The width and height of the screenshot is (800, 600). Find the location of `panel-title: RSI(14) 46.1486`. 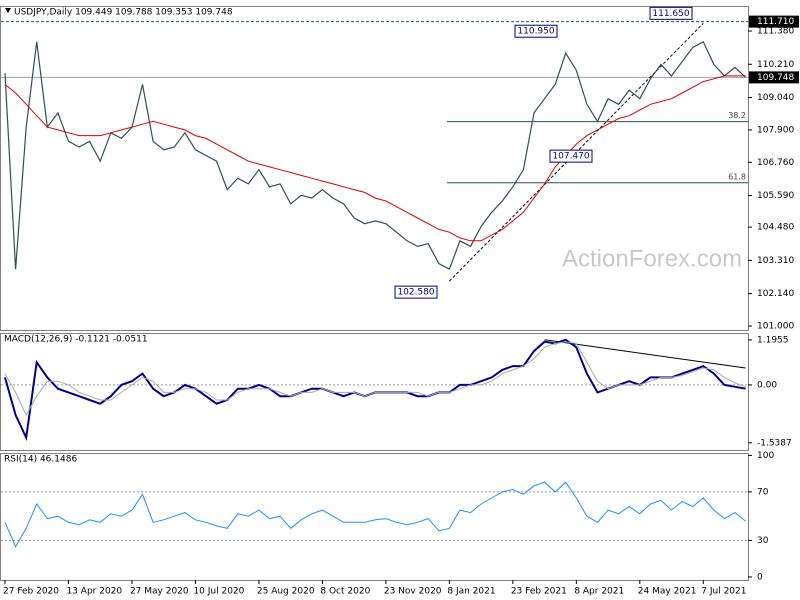

panel-title: RSI(14) 46.1486 is located at coordinates (40, 460).